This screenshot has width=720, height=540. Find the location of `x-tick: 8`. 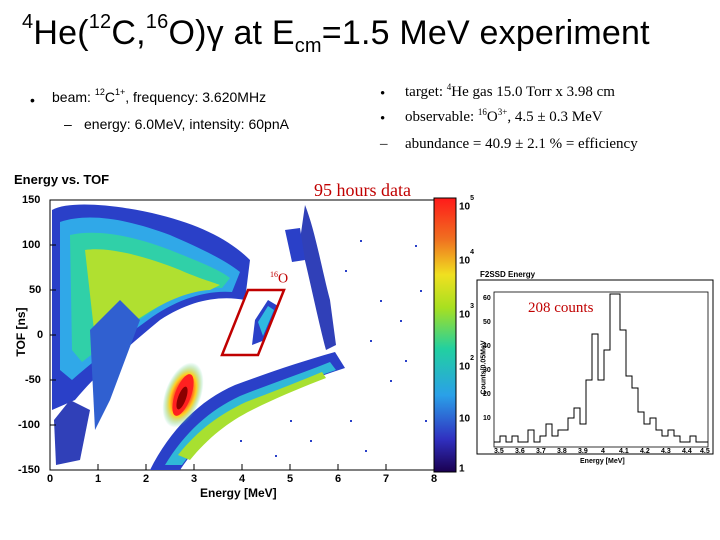

x-tick: 8 is located at coordinates (434, 479).